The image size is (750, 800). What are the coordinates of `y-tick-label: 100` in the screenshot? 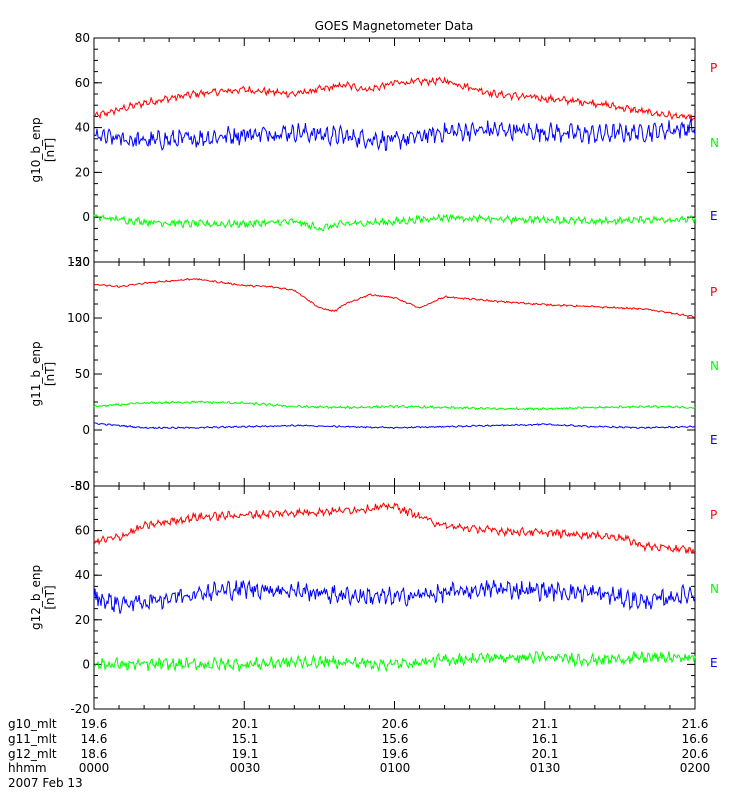 It's located at (78, 318).